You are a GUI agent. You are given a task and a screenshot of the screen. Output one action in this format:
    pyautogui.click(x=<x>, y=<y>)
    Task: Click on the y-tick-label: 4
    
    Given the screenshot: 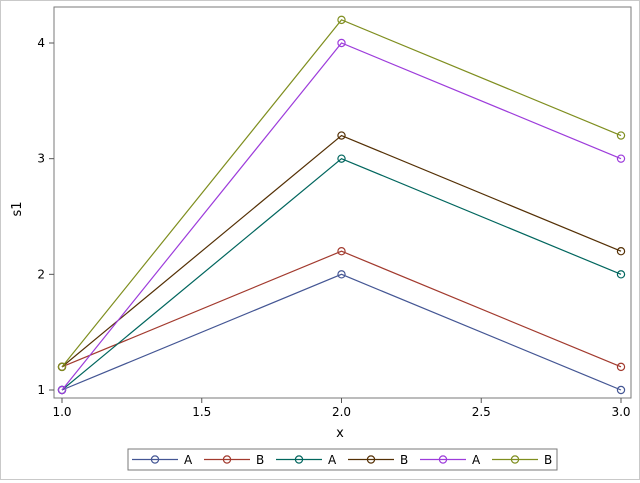 What is the action you would take?
    pyautogui.click(x=41, y=43)
    